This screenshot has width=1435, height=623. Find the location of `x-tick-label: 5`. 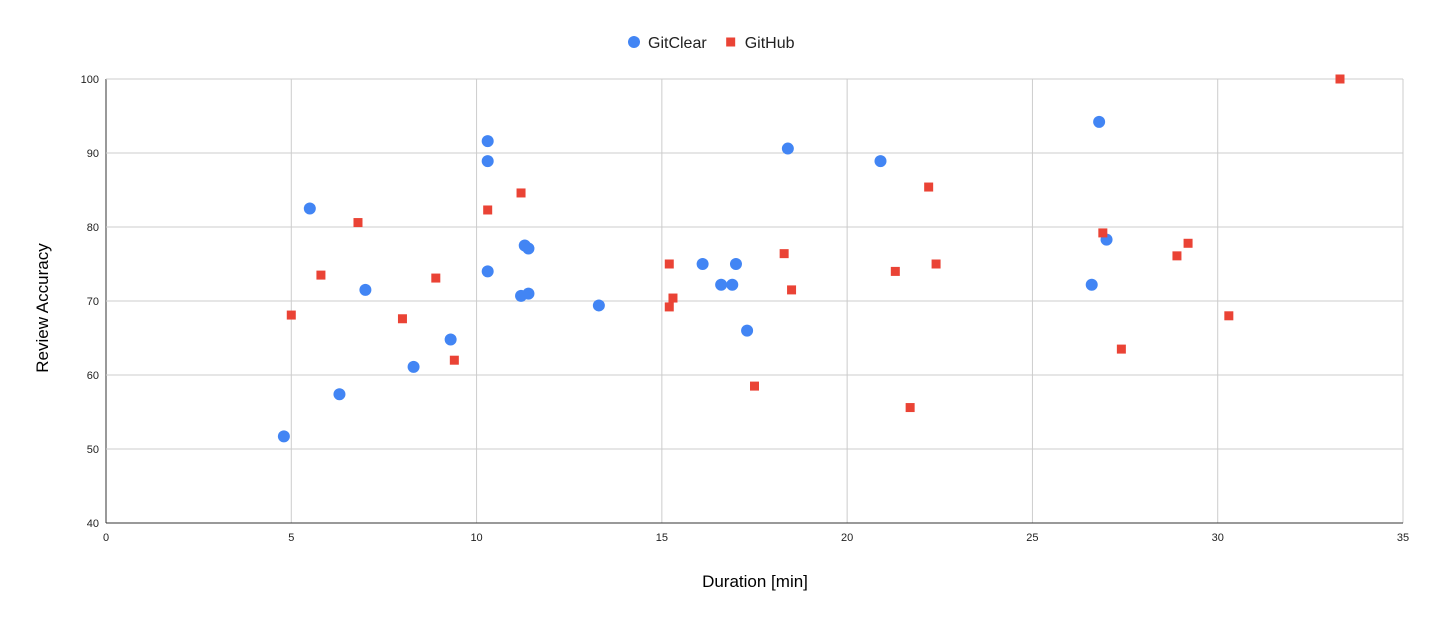

x-tick-label: 5 is located at coordinates (291, 538).